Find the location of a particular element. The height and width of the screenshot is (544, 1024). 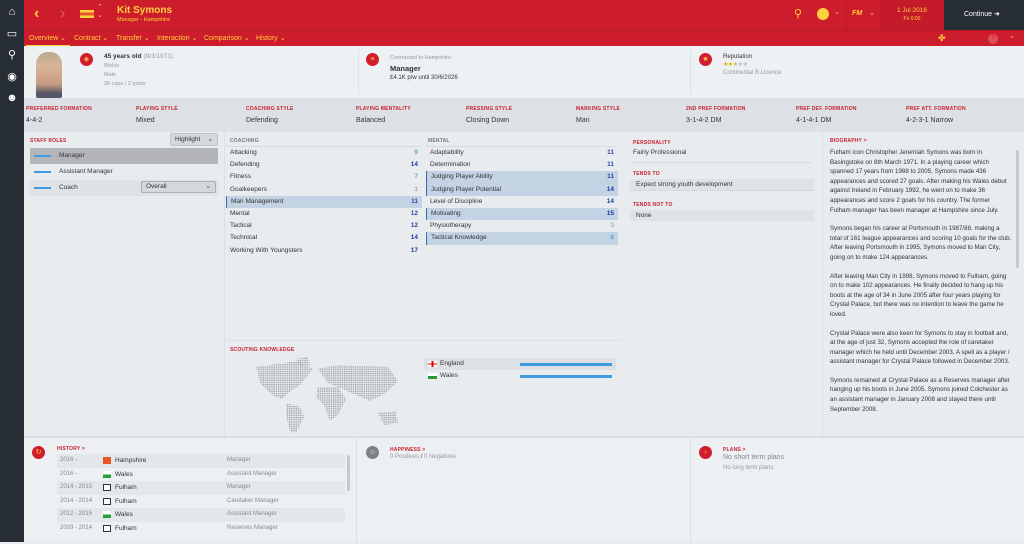

style-item: Pref Att. Formation 4-2-3-1 Narrow is located at coordinates (936, 115).